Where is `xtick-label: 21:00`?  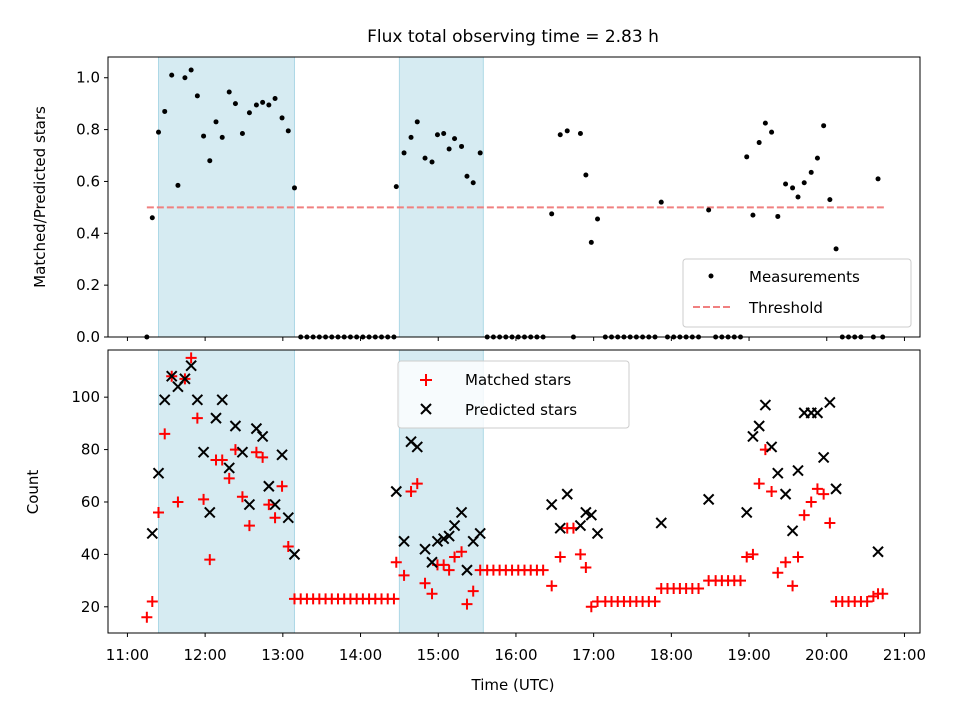
xtick-label: 21:00 is located at coordinates (904, 655).